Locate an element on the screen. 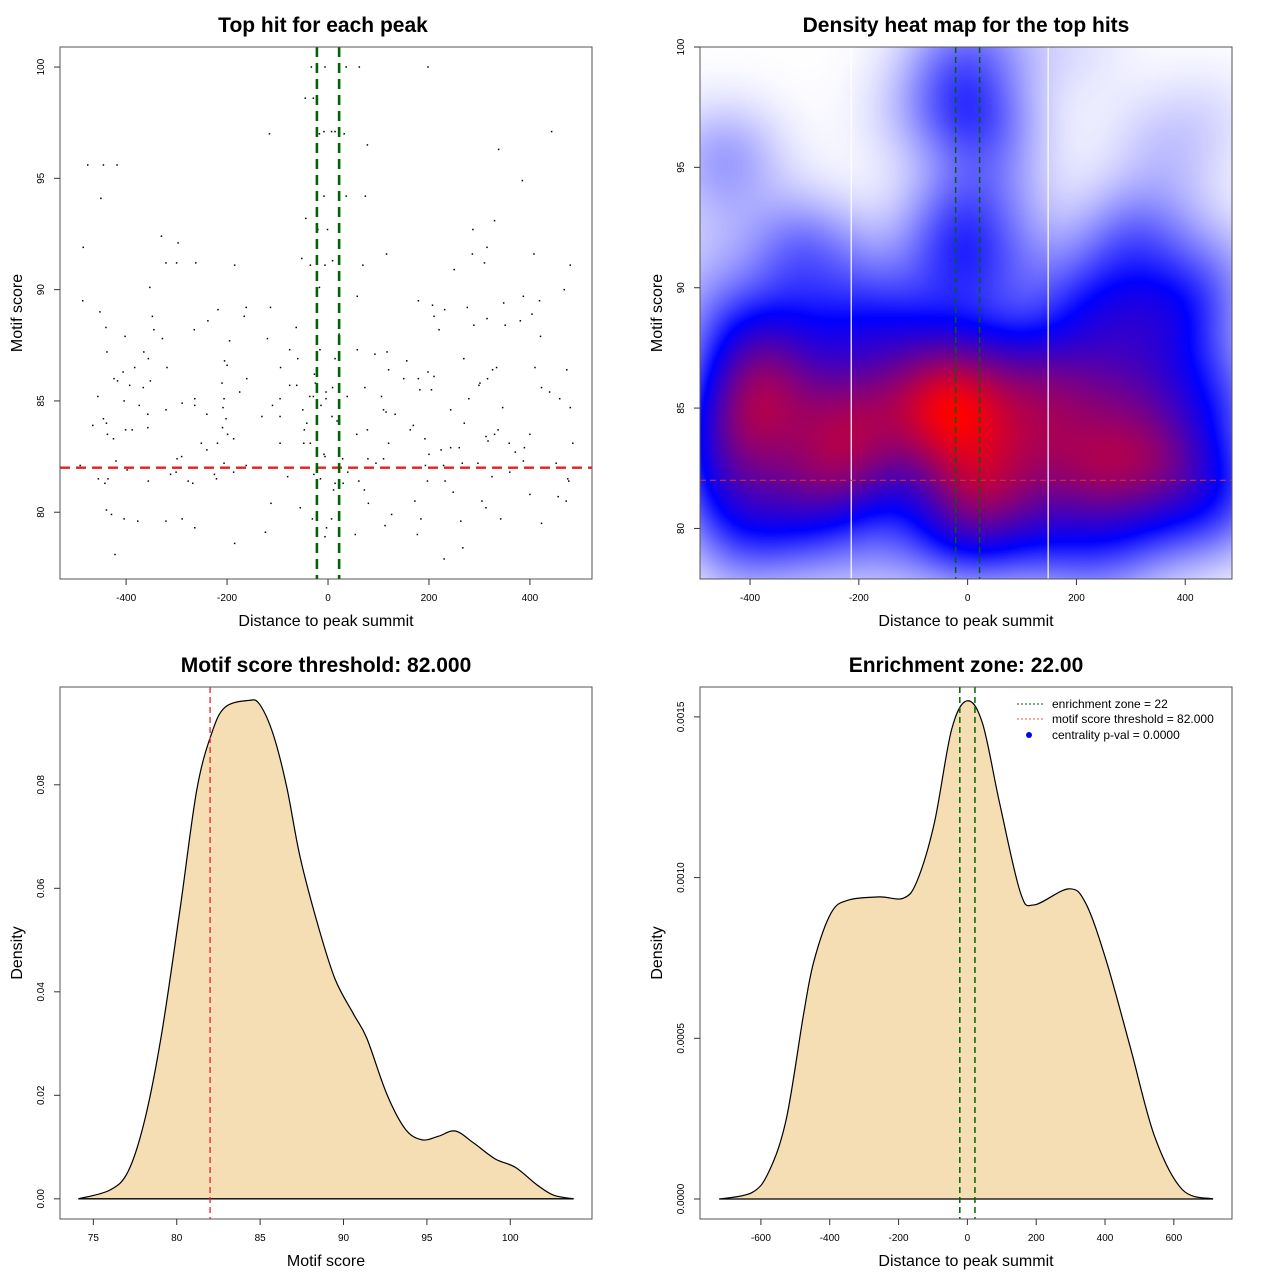 This screenshot has height=1280, width=1280. y-tick-label: 0.04 is located at coordinates (41, 992).